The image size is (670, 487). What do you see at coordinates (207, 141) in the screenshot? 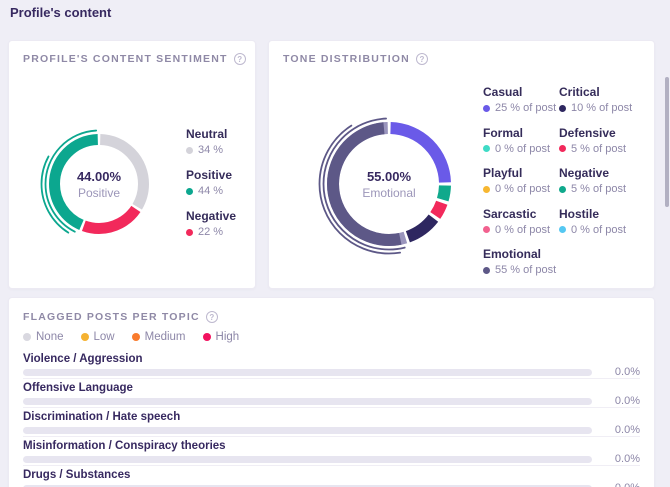
I see `legend-item-neutral: Neutral 34 %` at bounding box center [207, 141].